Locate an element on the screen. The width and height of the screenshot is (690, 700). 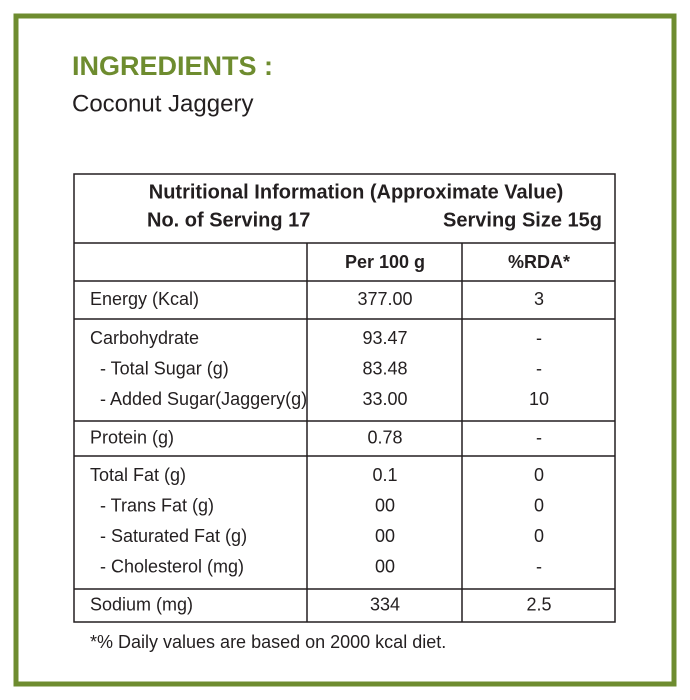
rda: 10 is located at coordinates (539, 399).